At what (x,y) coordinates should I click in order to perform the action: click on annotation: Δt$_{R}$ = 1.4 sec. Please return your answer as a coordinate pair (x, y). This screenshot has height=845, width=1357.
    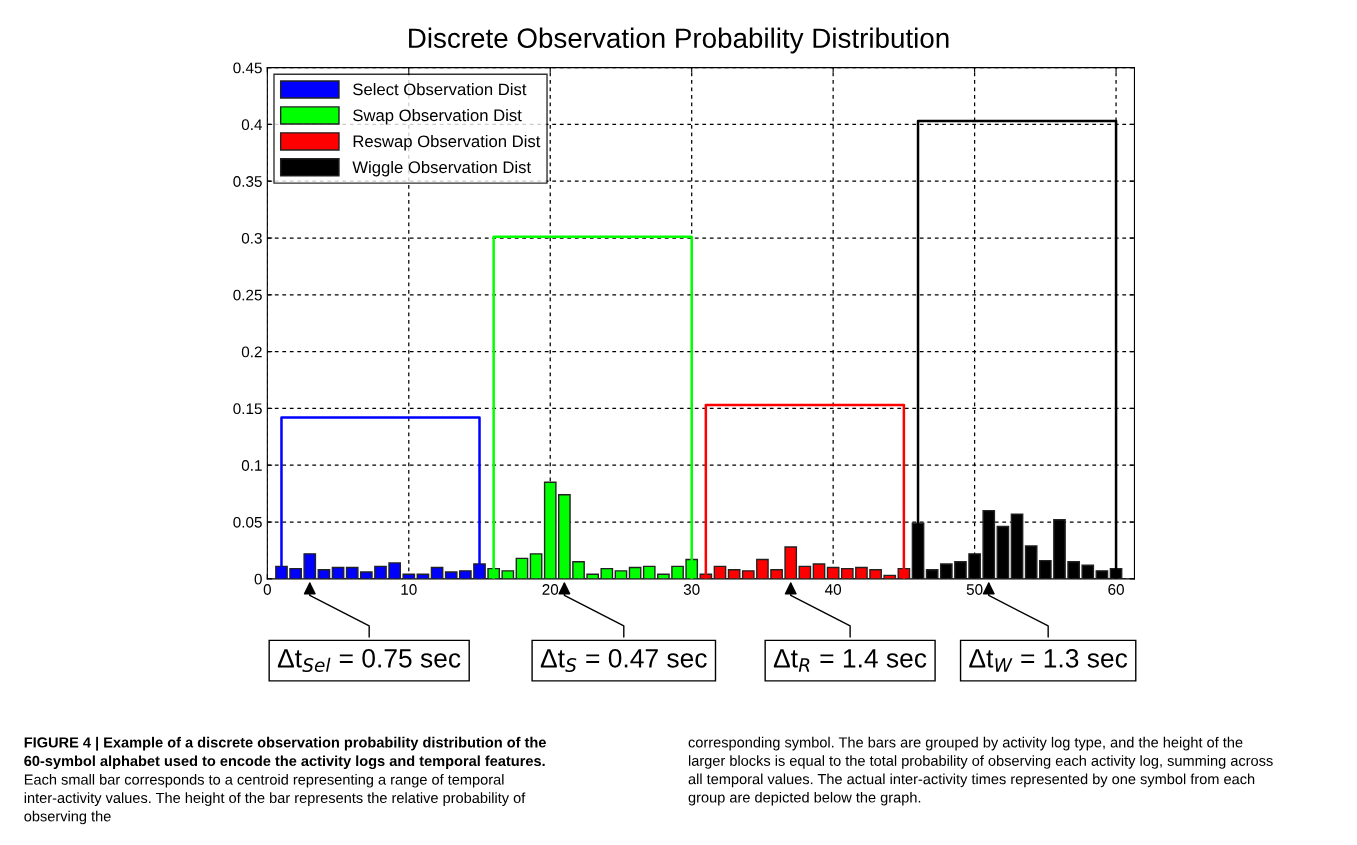
    Looking at the image, I should click on (850, 660).